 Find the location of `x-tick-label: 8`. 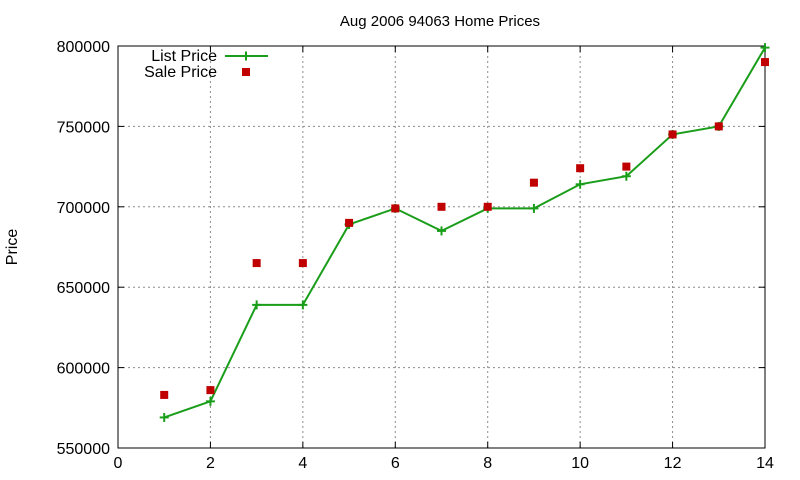

x-tick-label: 8 is located at coordinates (487, 463).